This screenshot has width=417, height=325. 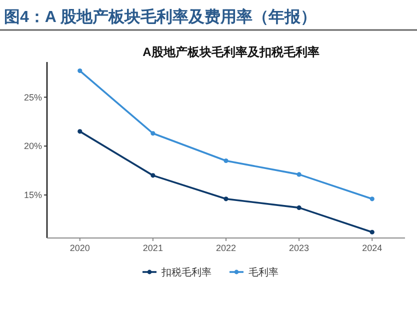 What do you see at coordinates (33, 97) in the screenshot?
I see `y-tick-label: 25%` at bounding box center [33, 97].